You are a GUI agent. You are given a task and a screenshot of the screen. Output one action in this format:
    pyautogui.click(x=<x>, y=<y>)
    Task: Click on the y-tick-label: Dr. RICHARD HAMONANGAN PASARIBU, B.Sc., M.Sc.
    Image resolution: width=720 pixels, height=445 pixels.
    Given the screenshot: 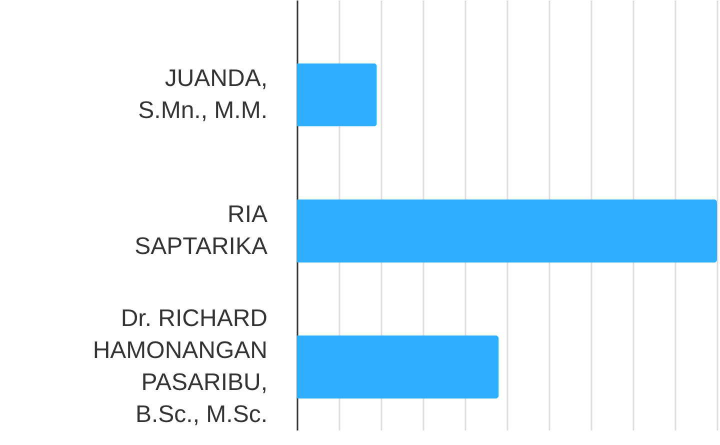 What is the action you would take?
    pyautogui.click(x=180, y=366)
    